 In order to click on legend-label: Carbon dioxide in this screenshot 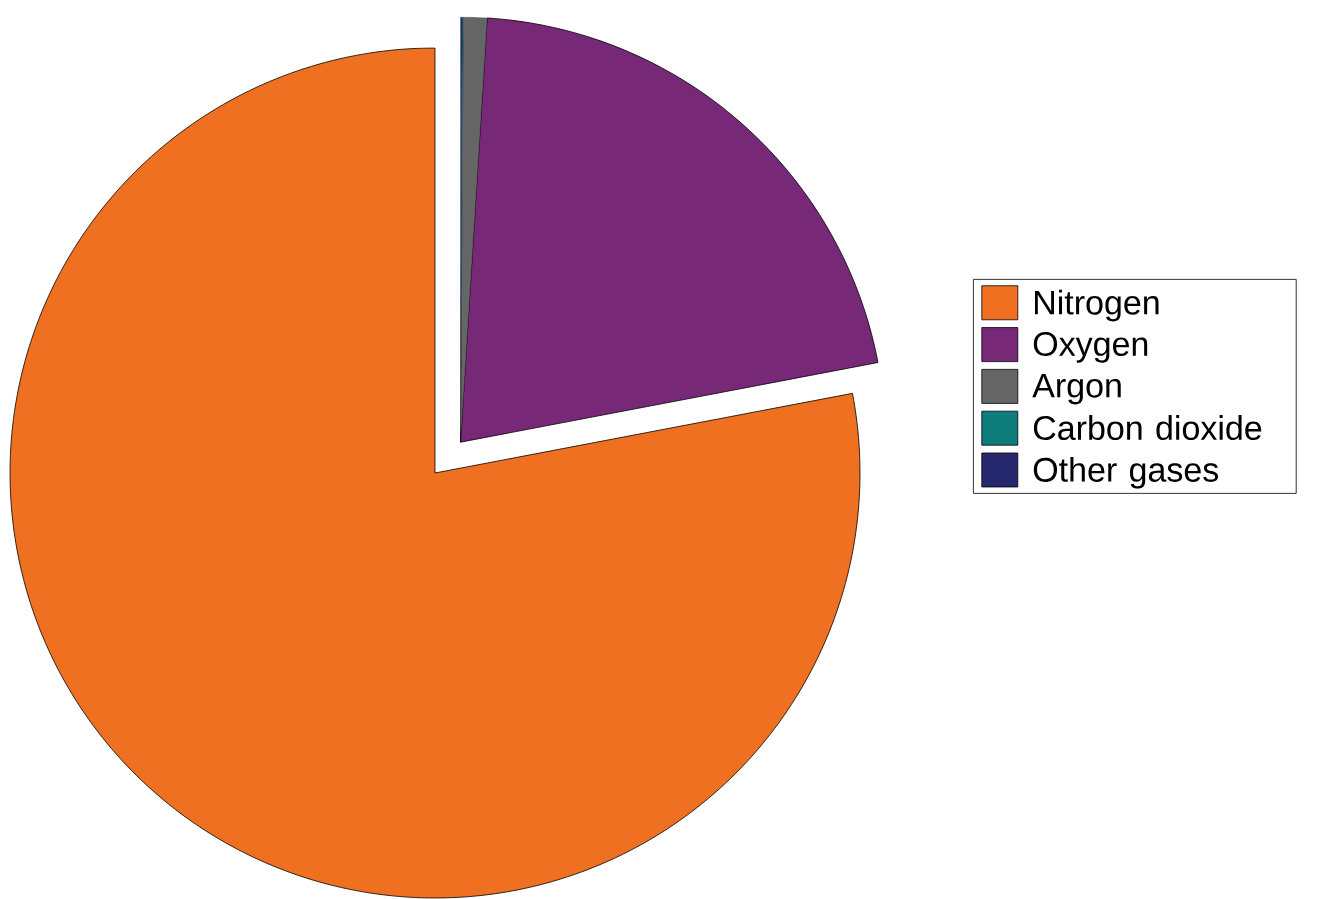, I will do `click(1147, 428)`.